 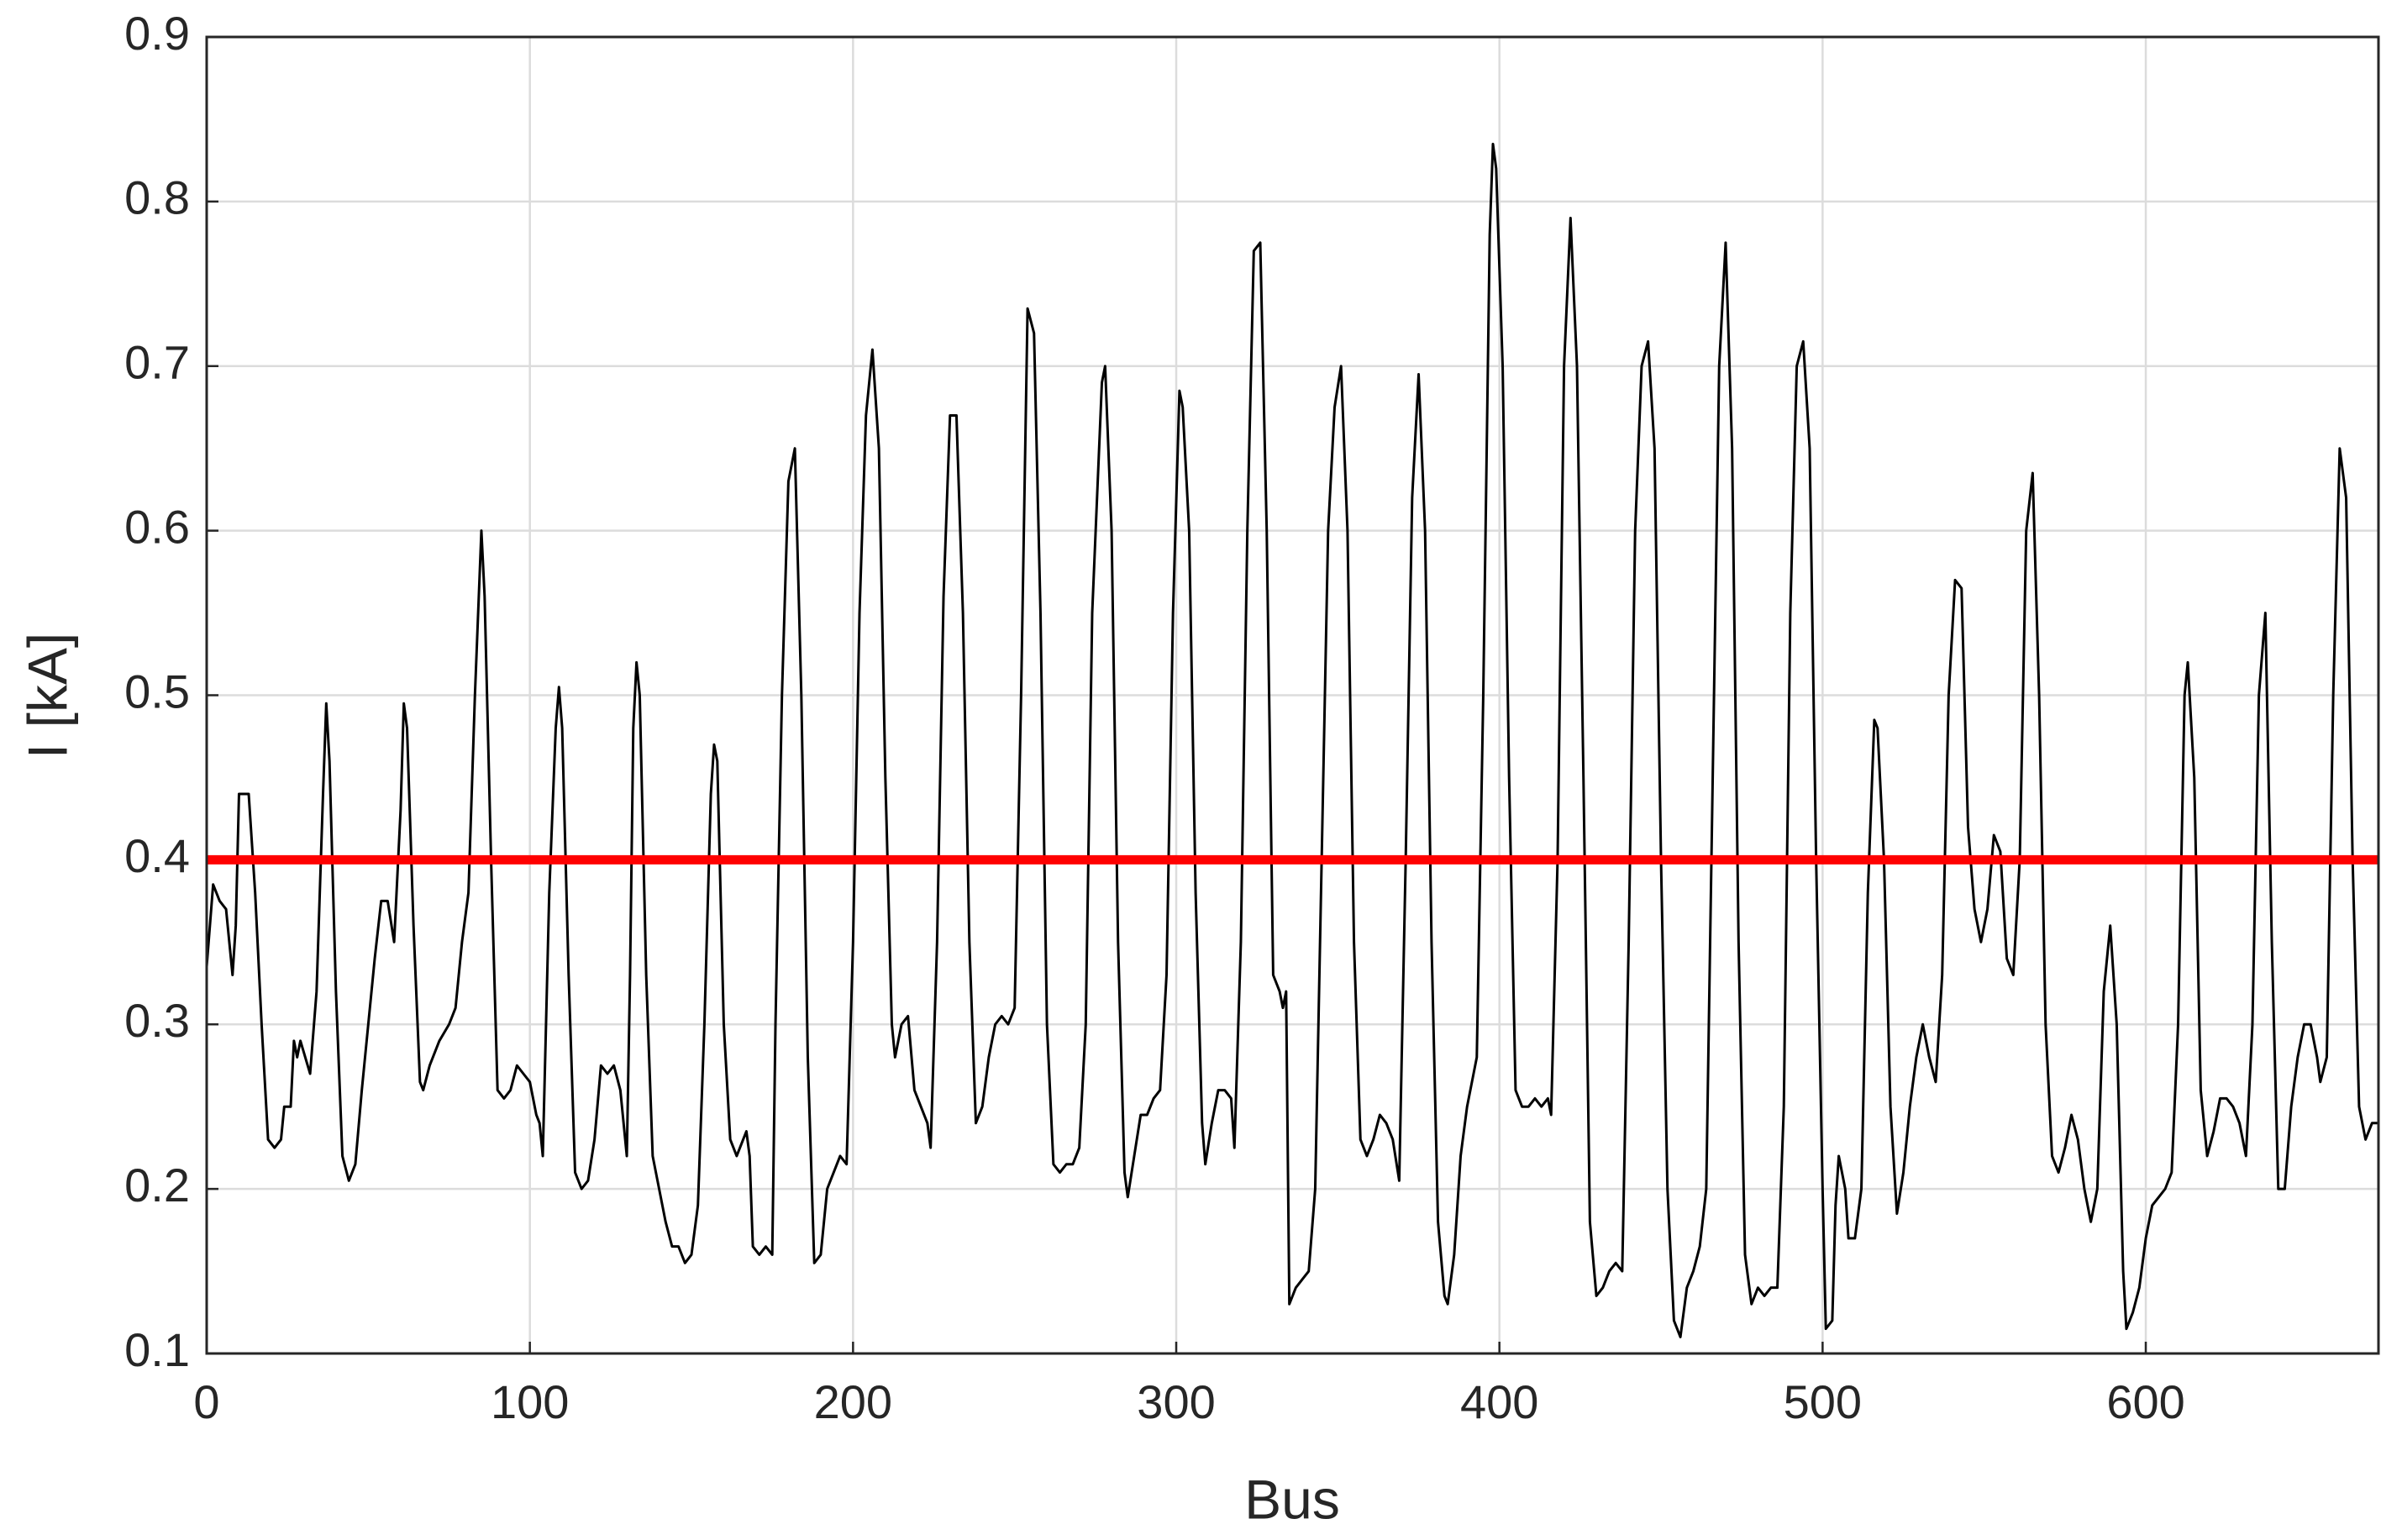 What do you see at coordinates (47, 696) in the screenshot?
I see `y-axis-label: I [kA]` at bounding box center [47, 696].